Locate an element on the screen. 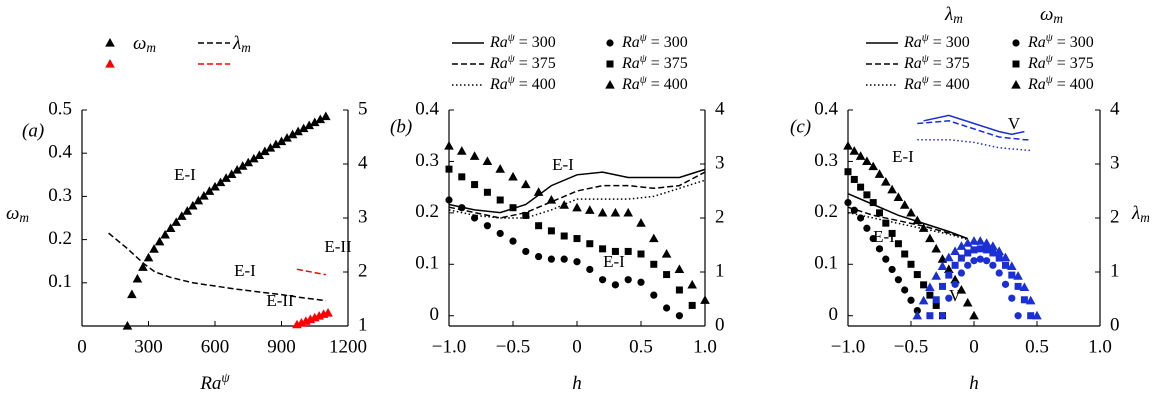 This screenshot has height=404, width=1162. x-axis-label-part: ψ is located at coordinates (225, 377).